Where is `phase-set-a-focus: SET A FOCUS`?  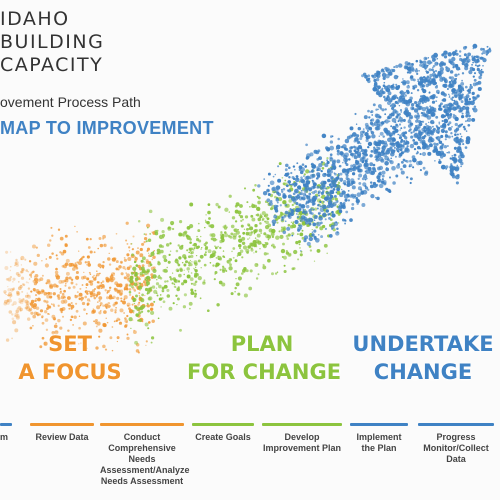
phase-set-a-focus: SET A FOCUS is located at coordinates (70, 358).